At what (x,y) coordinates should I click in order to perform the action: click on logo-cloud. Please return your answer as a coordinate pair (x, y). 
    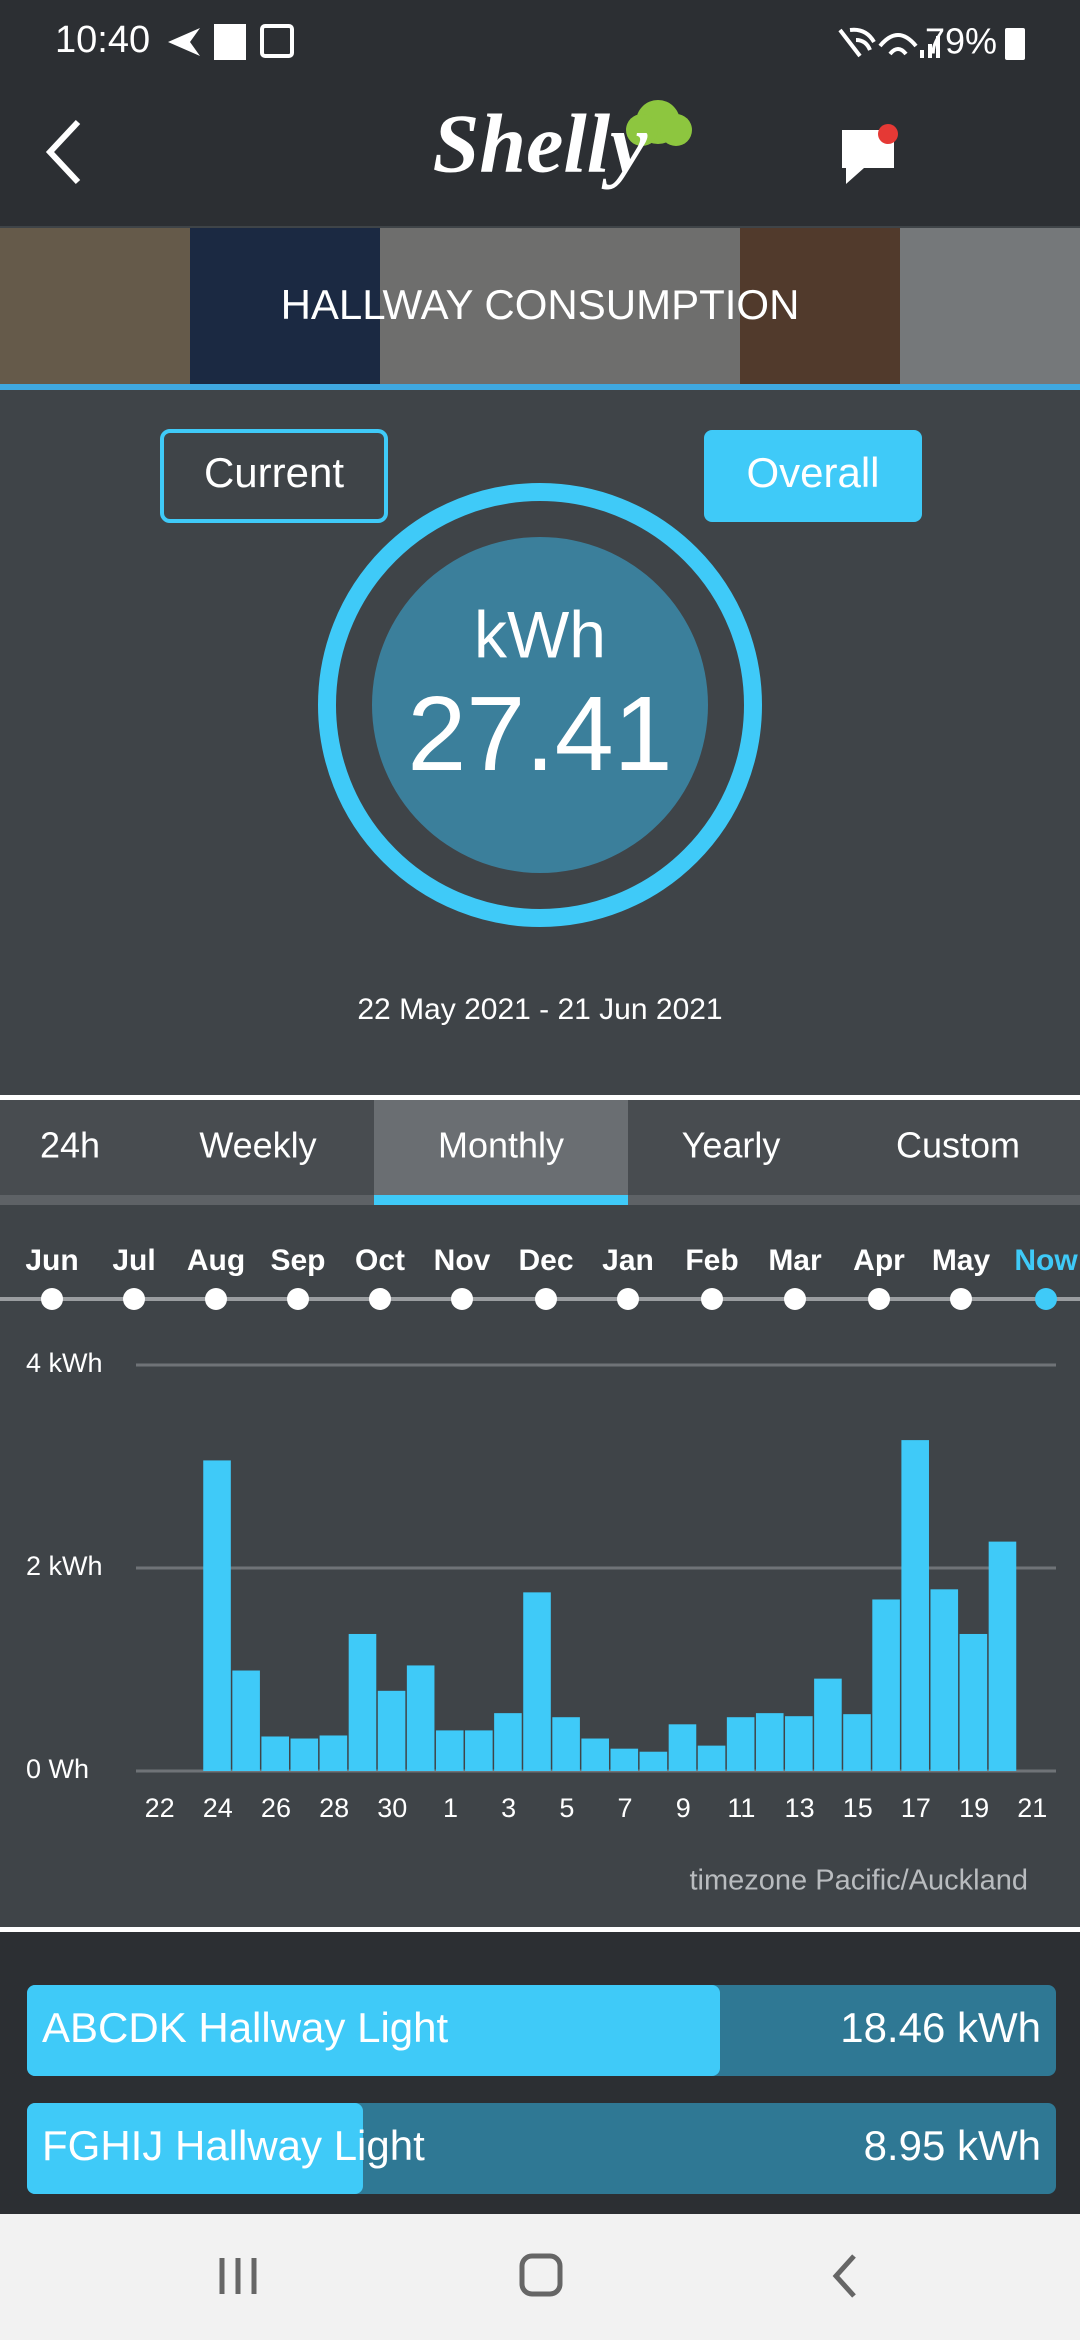
    Looking at the image, I should click on (642, 130).